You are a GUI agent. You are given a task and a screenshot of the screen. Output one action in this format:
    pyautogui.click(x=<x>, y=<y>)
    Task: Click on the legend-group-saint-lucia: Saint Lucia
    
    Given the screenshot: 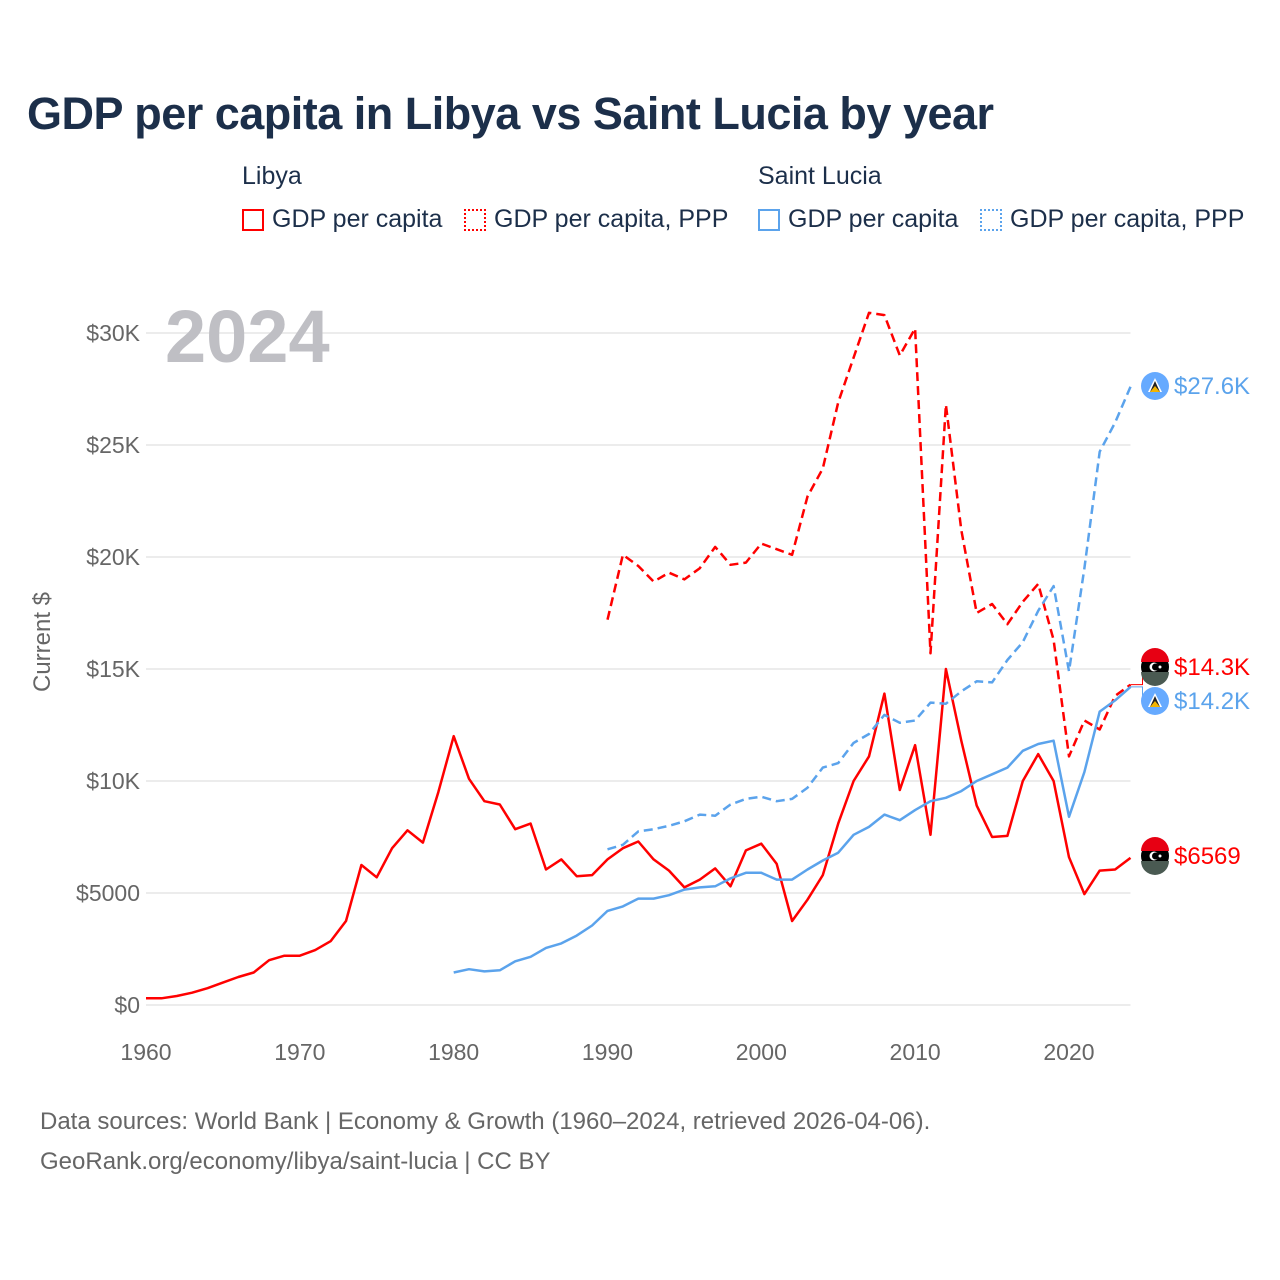 What is the action you would take?
    pyautogui.click(x=820, y=176)
    